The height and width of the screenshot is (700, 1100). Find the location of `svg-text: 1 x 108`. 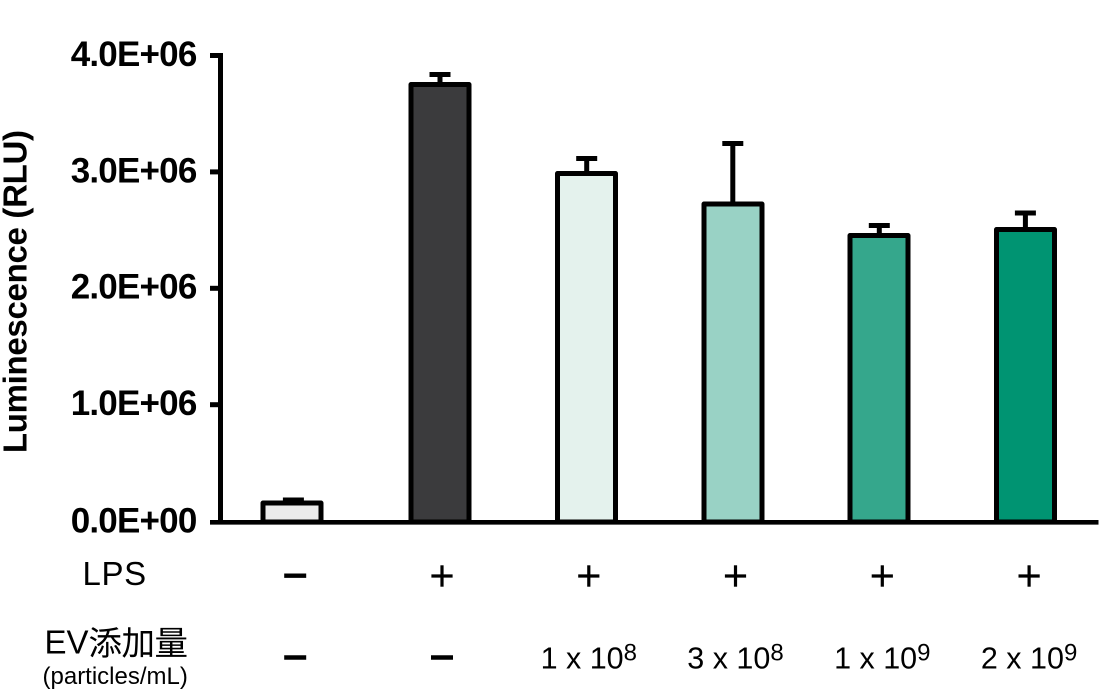

svg-text: 1 x 108 is located at coordinates (589, 658).